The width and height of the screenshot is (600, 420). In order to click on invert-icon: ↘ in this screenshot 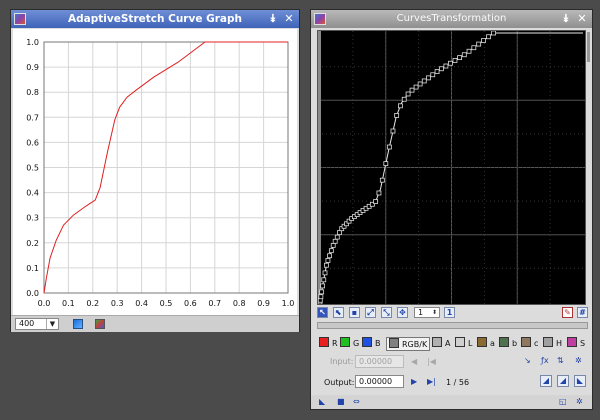, I will do `click(527, 360)`.